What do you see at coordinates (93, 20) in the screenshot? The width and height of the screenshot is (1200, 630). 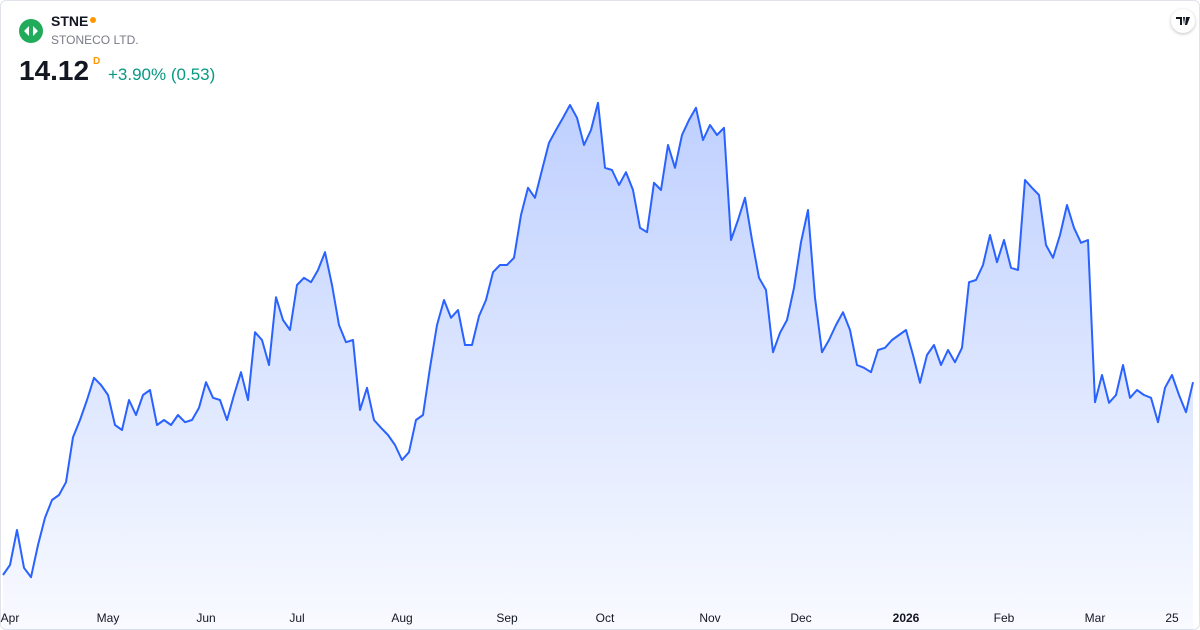 I see `status-dot` at bounding box center [93, 20].